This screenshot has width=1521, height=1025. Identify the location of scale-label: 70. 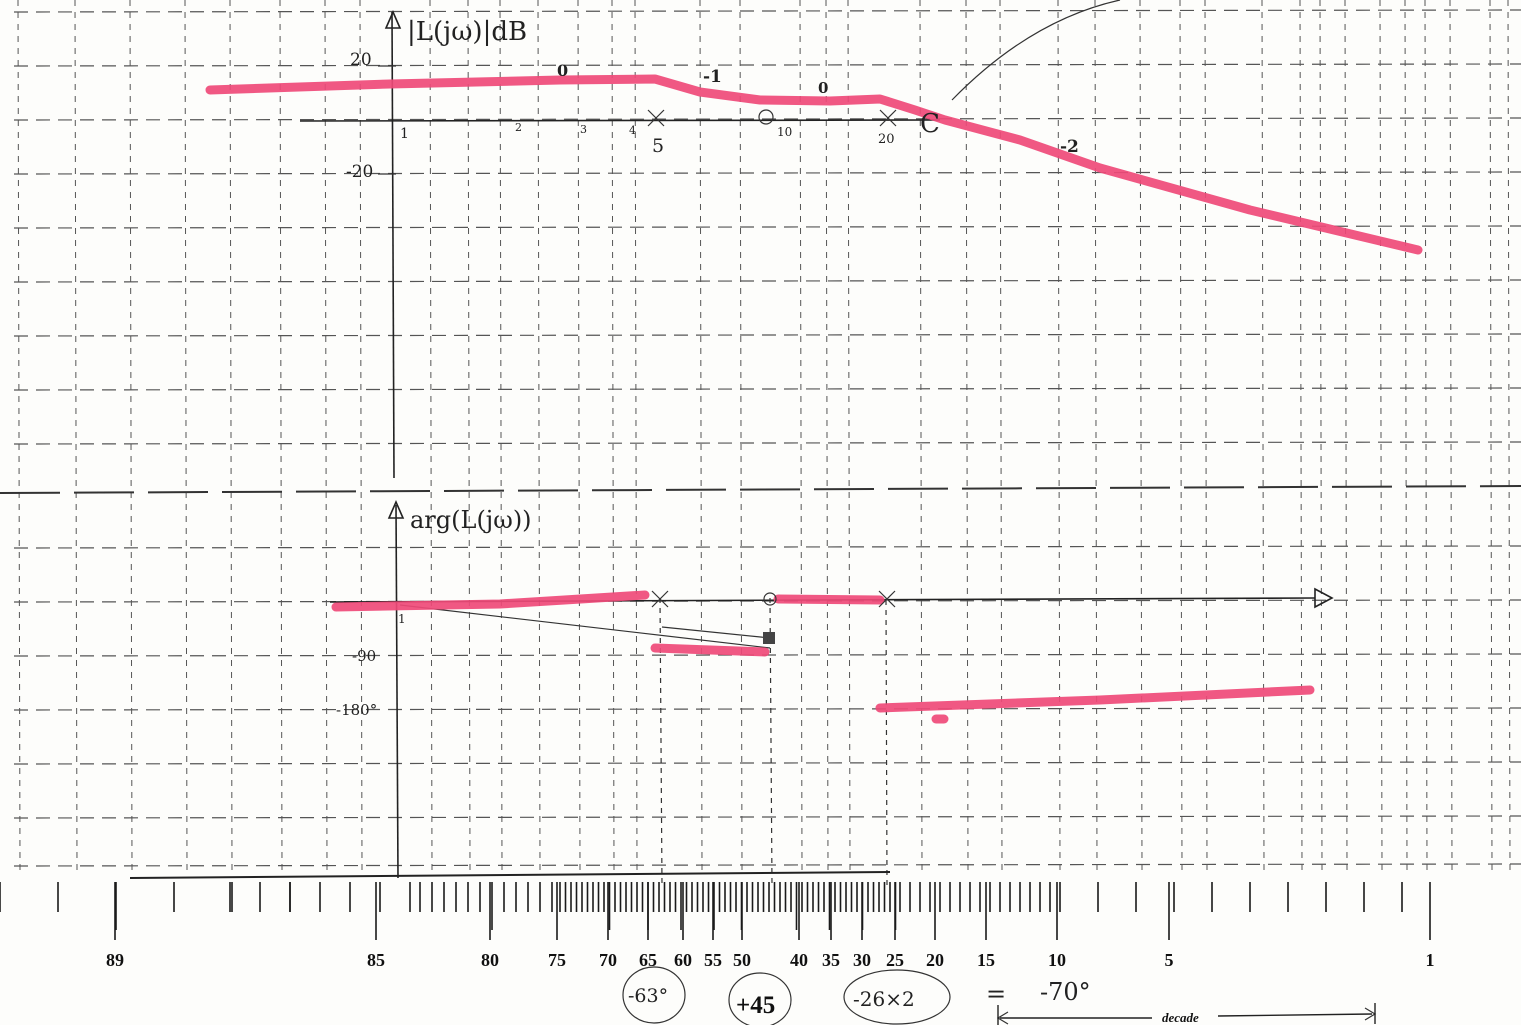
(608, 960).